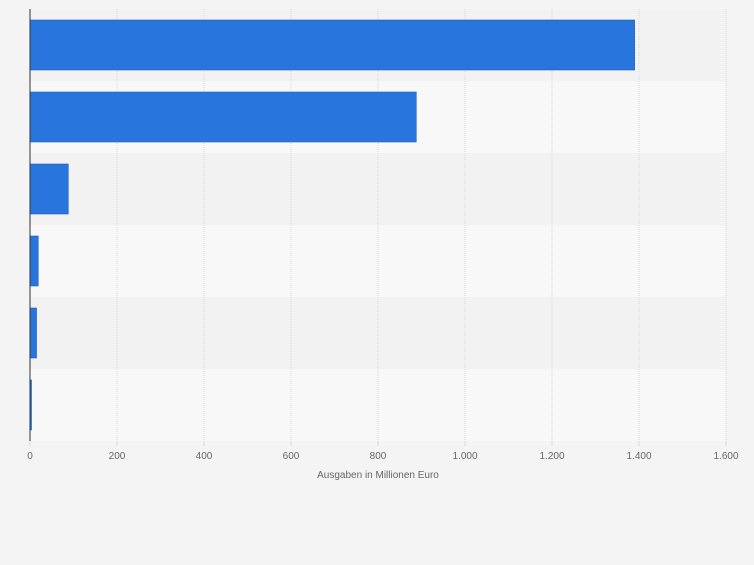 The height and width of the screenshot is (565, 754). What do you see at coordinates (378, 456) in the screenshot?
I see `x-tick-label: 800` at bounding box center [378, 456].